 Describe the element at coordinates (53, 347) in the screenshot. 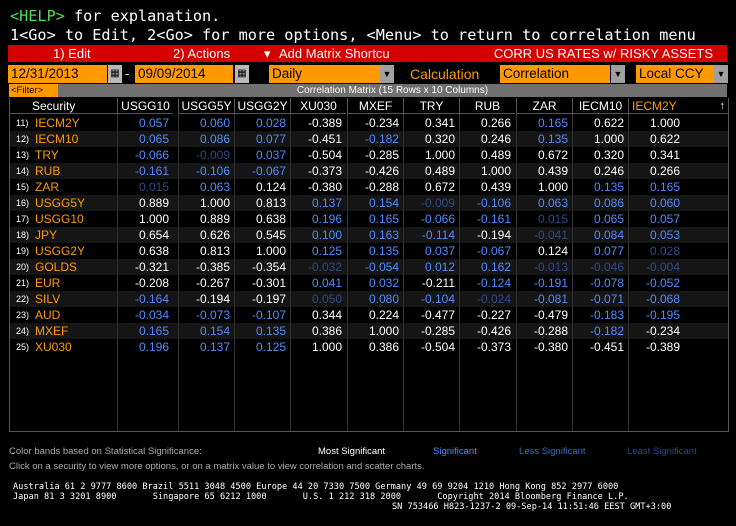

I see `security-name: XU030` at that location.